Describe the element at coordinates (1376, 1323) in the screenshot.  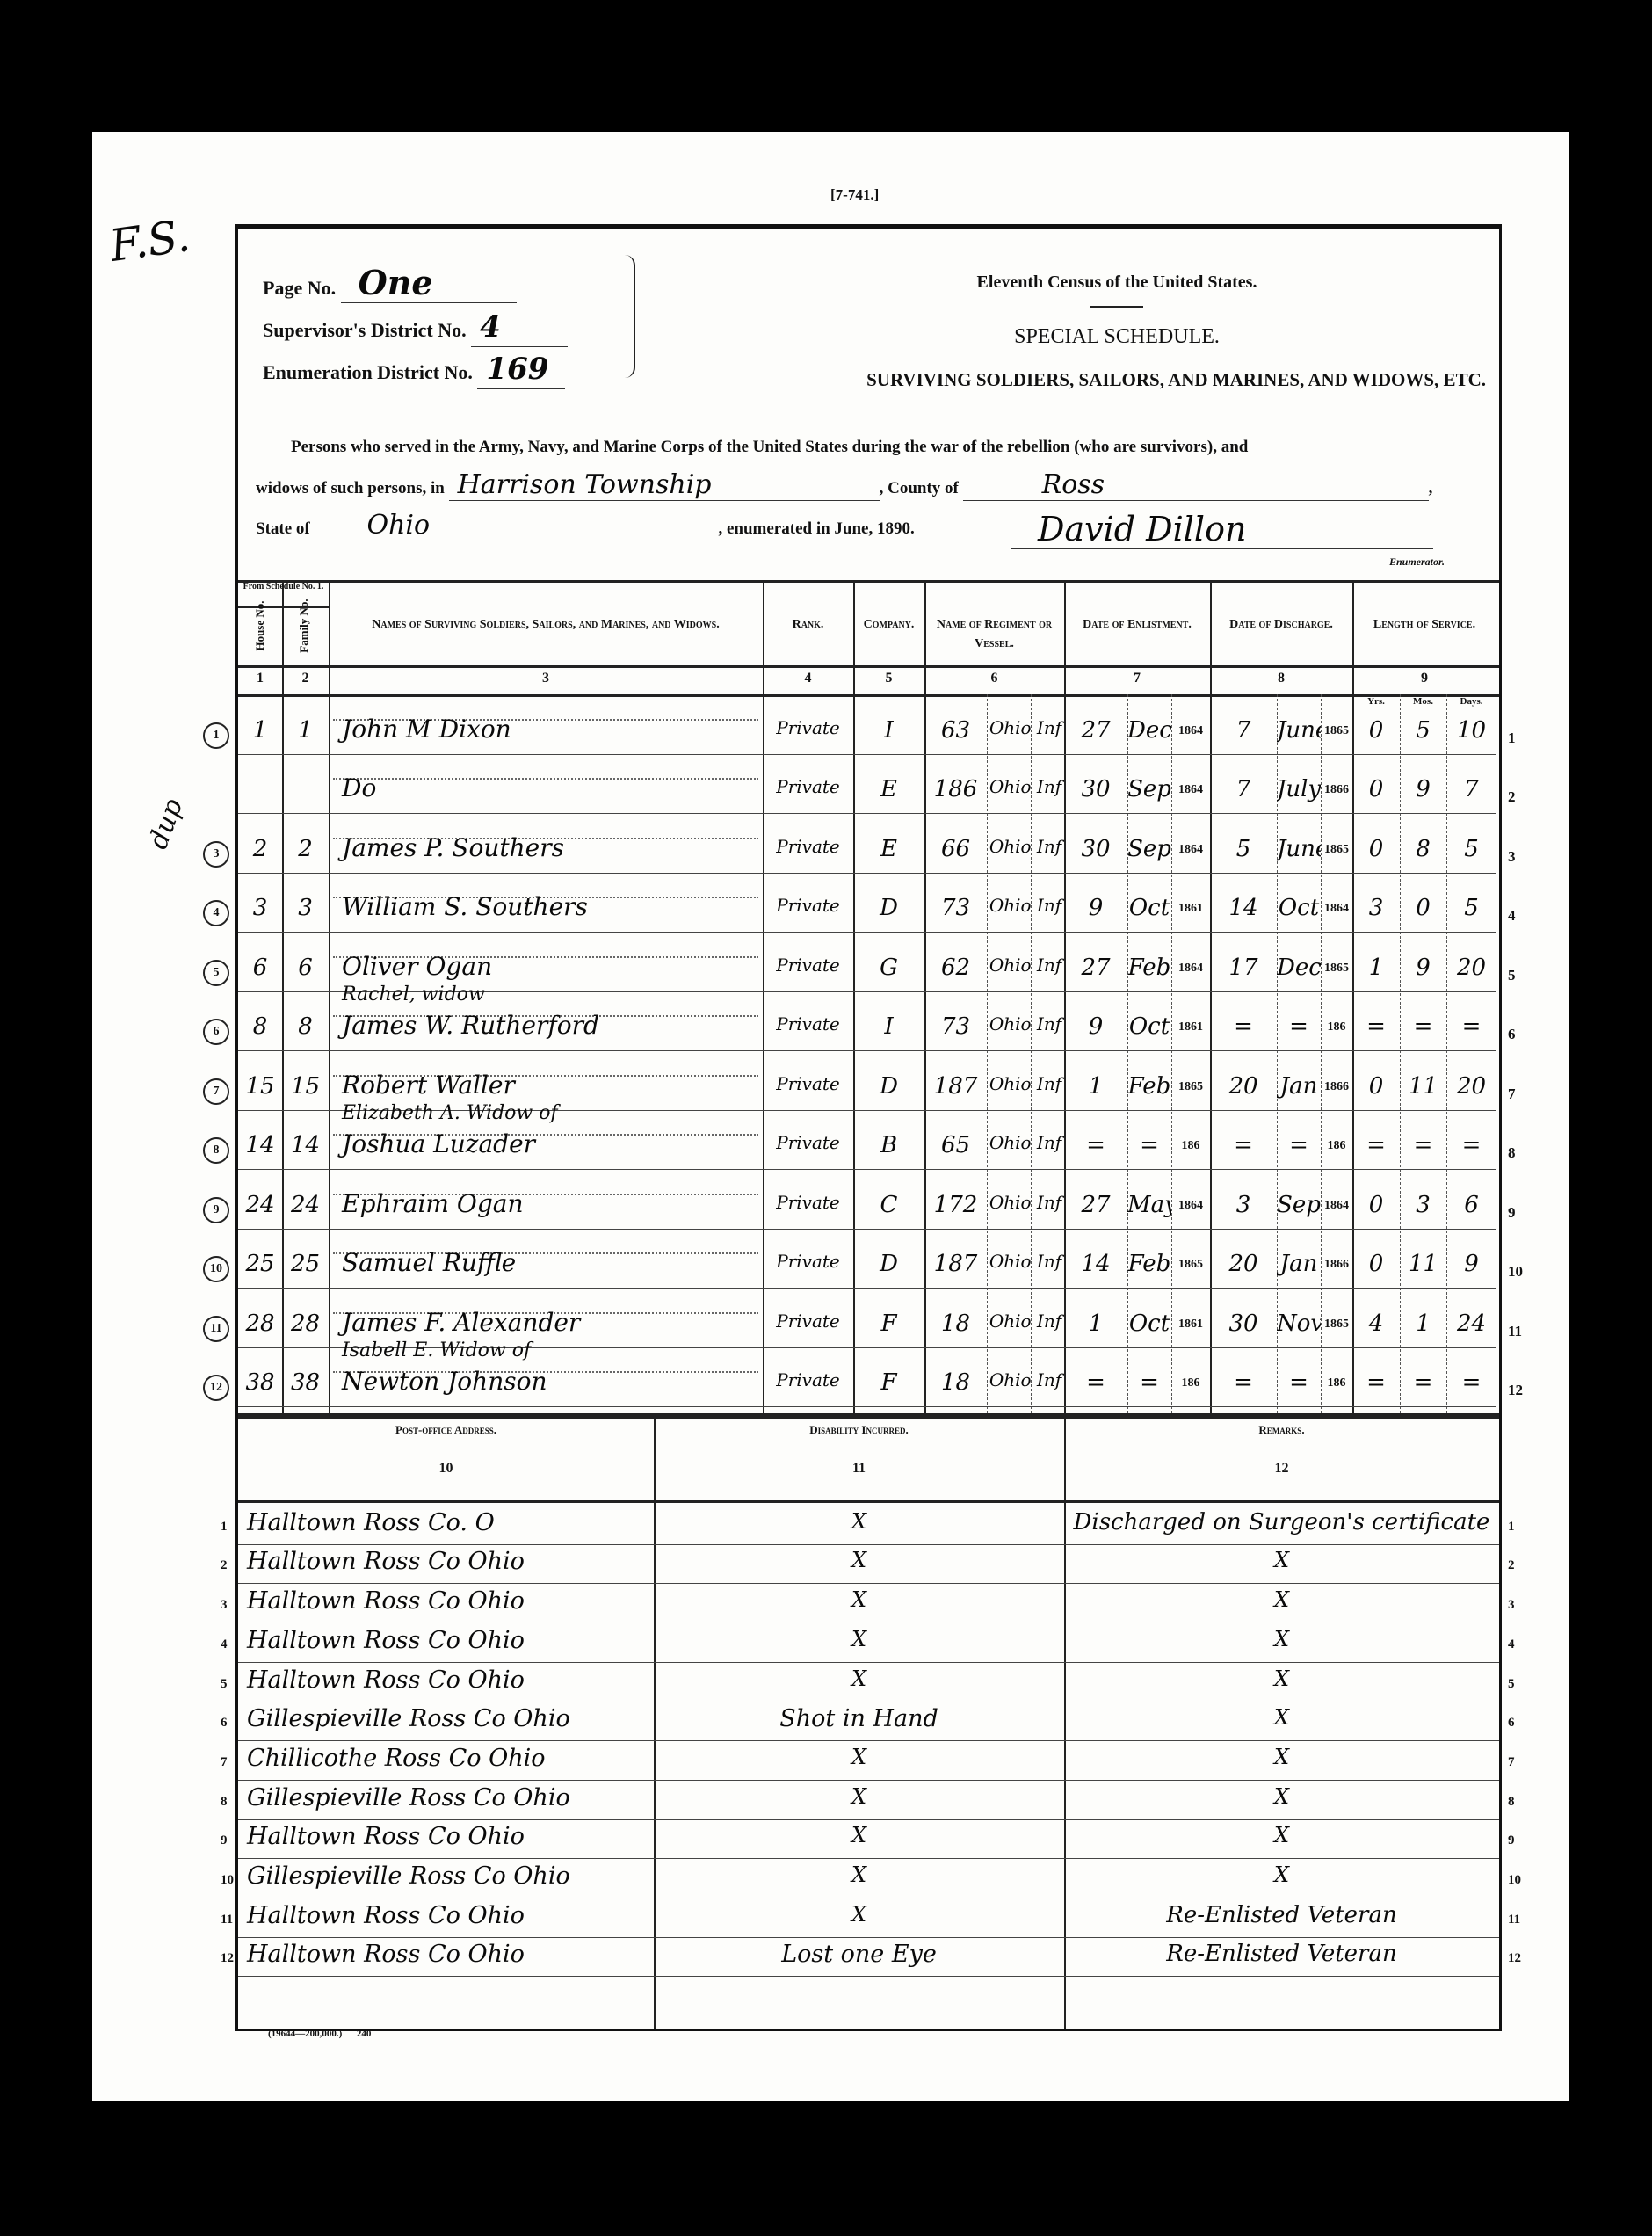
I see `cell-yrs: 4` at that location.